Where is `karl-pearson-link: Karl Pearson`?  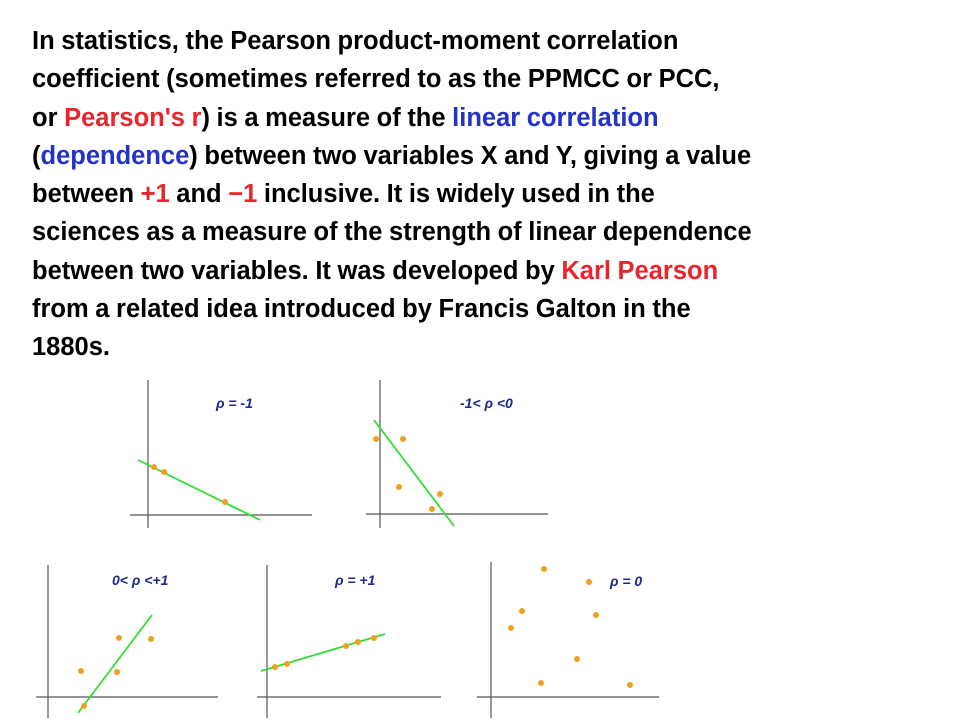
karl-pearson-link: Karl Pearson is located at coordinates (640, 270).